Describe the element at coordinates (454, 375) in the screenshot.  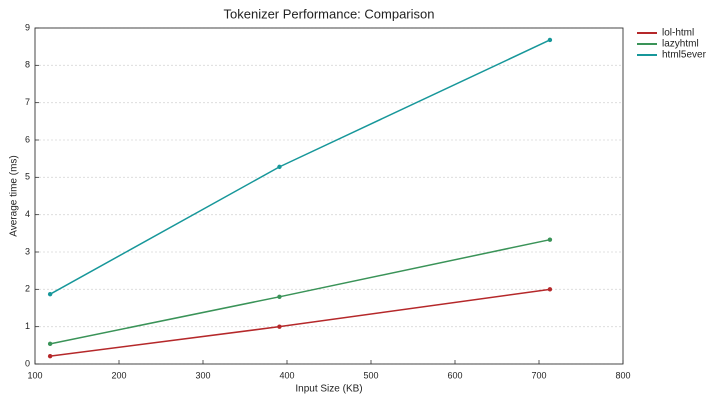
I see `x-tick-label: 600` at that location.